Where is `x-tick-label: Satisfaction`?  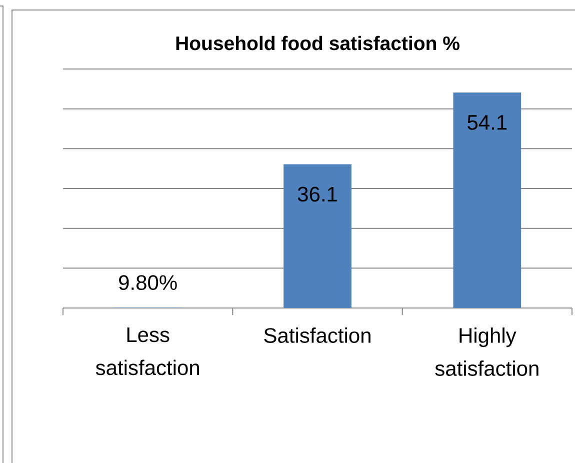 x-tick-label: Satisfaction is located at coordinates (317, 335).